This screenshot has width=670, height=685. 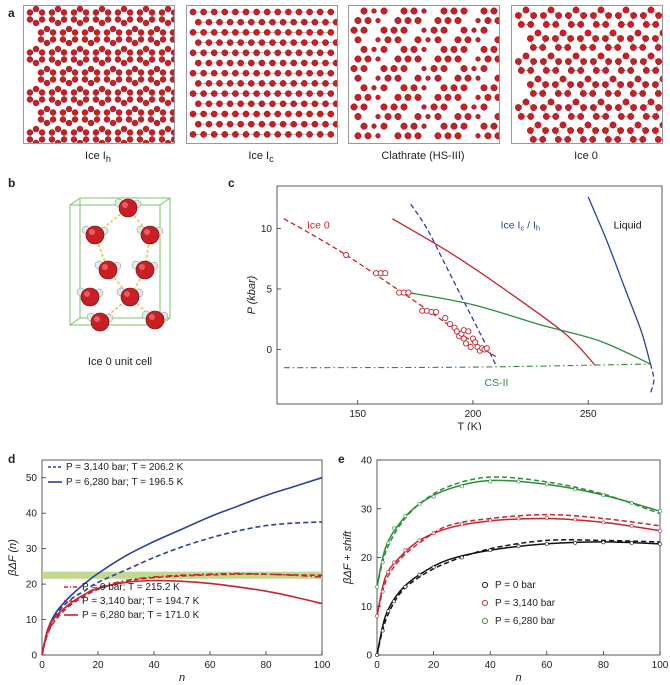 I want to click on y-tick-label: 30, so click(x=367, y=509).